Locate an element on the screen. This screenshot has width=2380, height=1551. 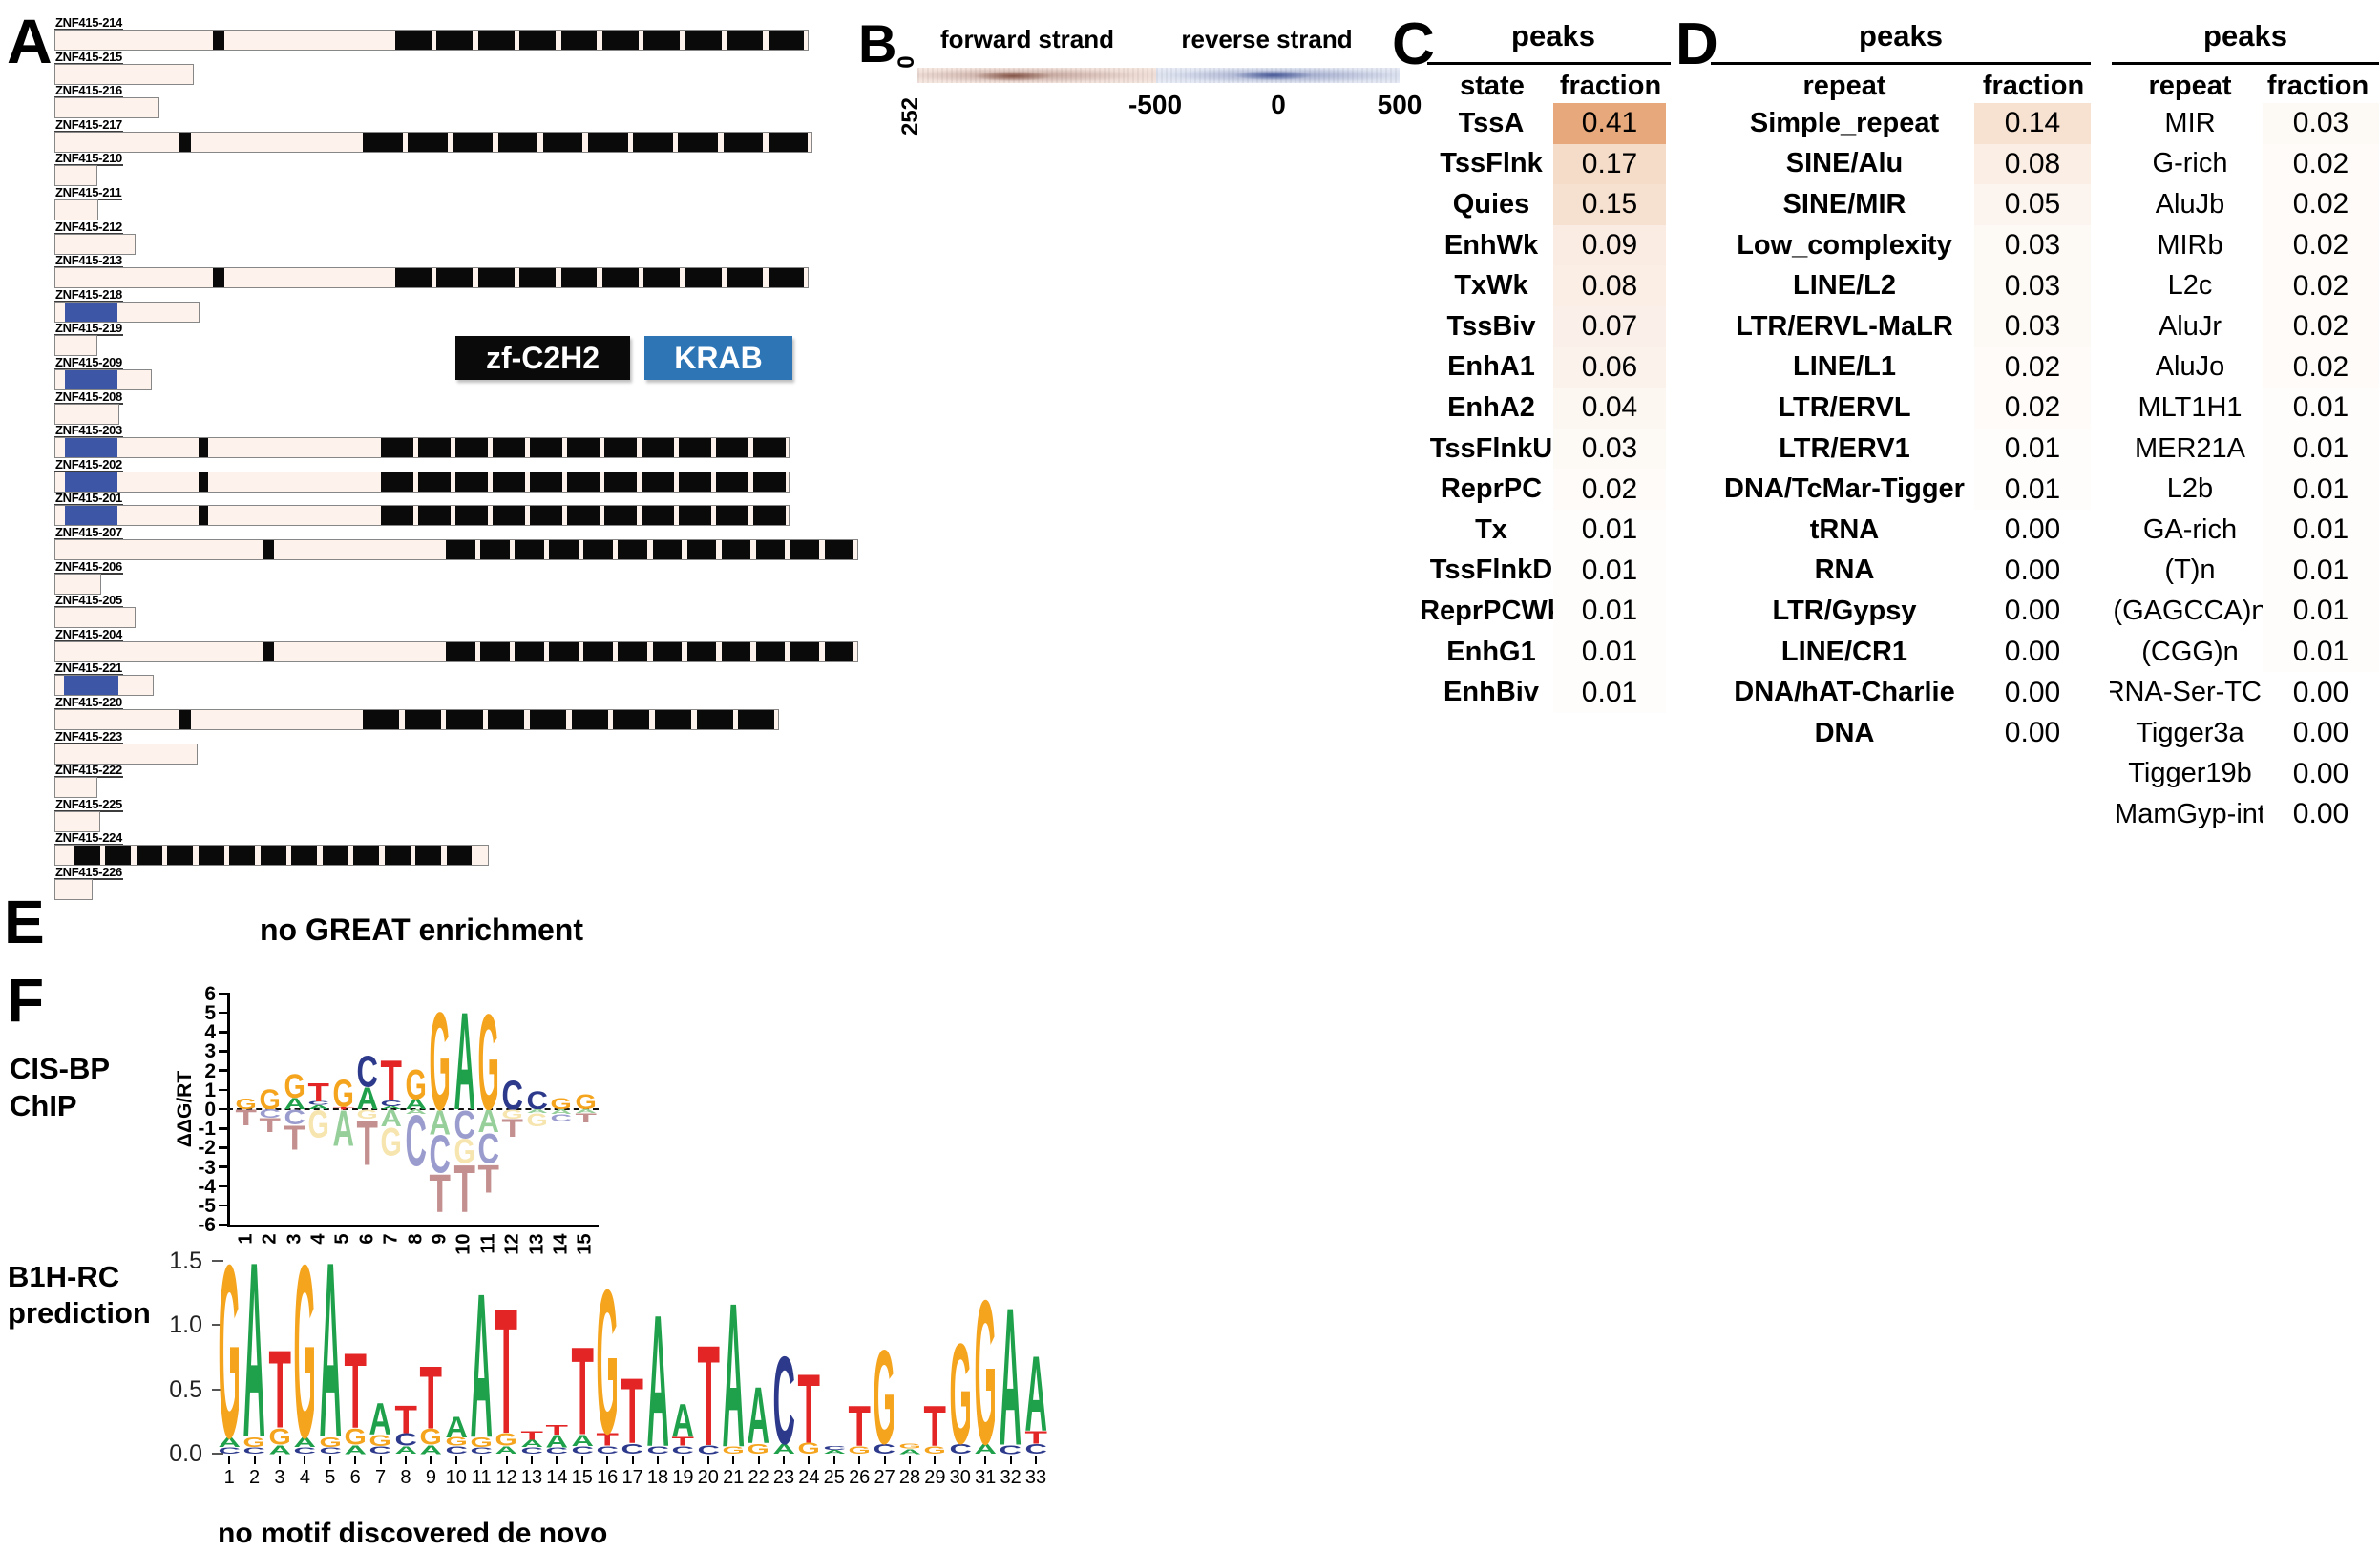
b1h-xtick-label: 16 is located at coordinates (608, 1477).